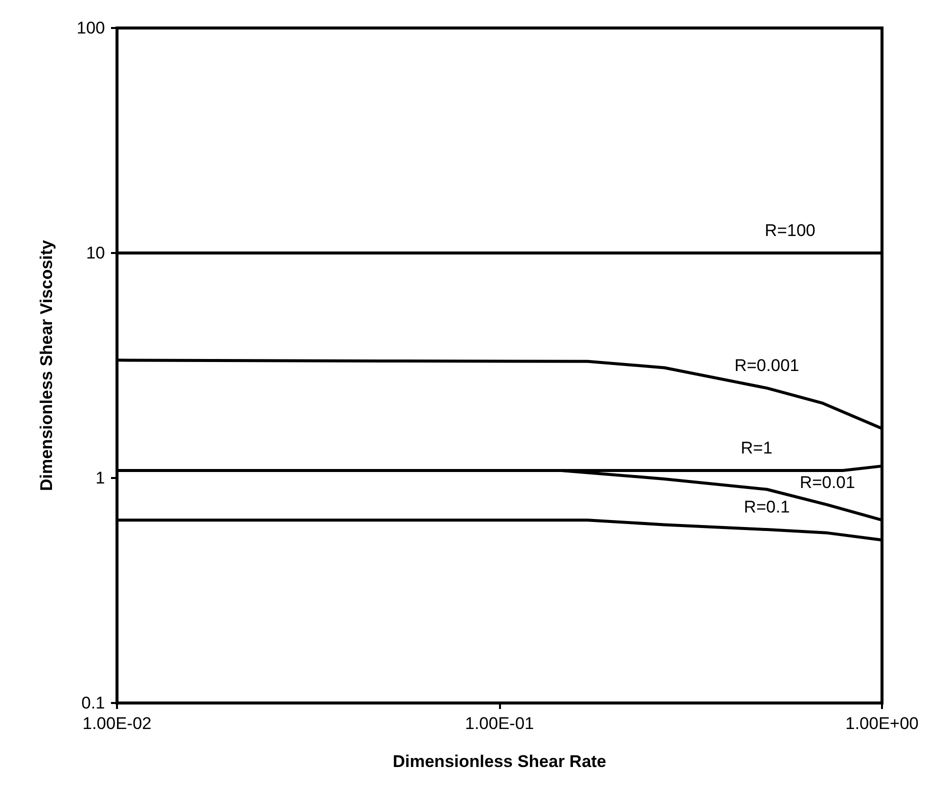 Image resolution: width=942 pixels, height=802 pixels. Describe the element at coordinates (46, 365) in the screenshot. I see `y-axis-title: Dimensionless Shear Viscosity` at that location.